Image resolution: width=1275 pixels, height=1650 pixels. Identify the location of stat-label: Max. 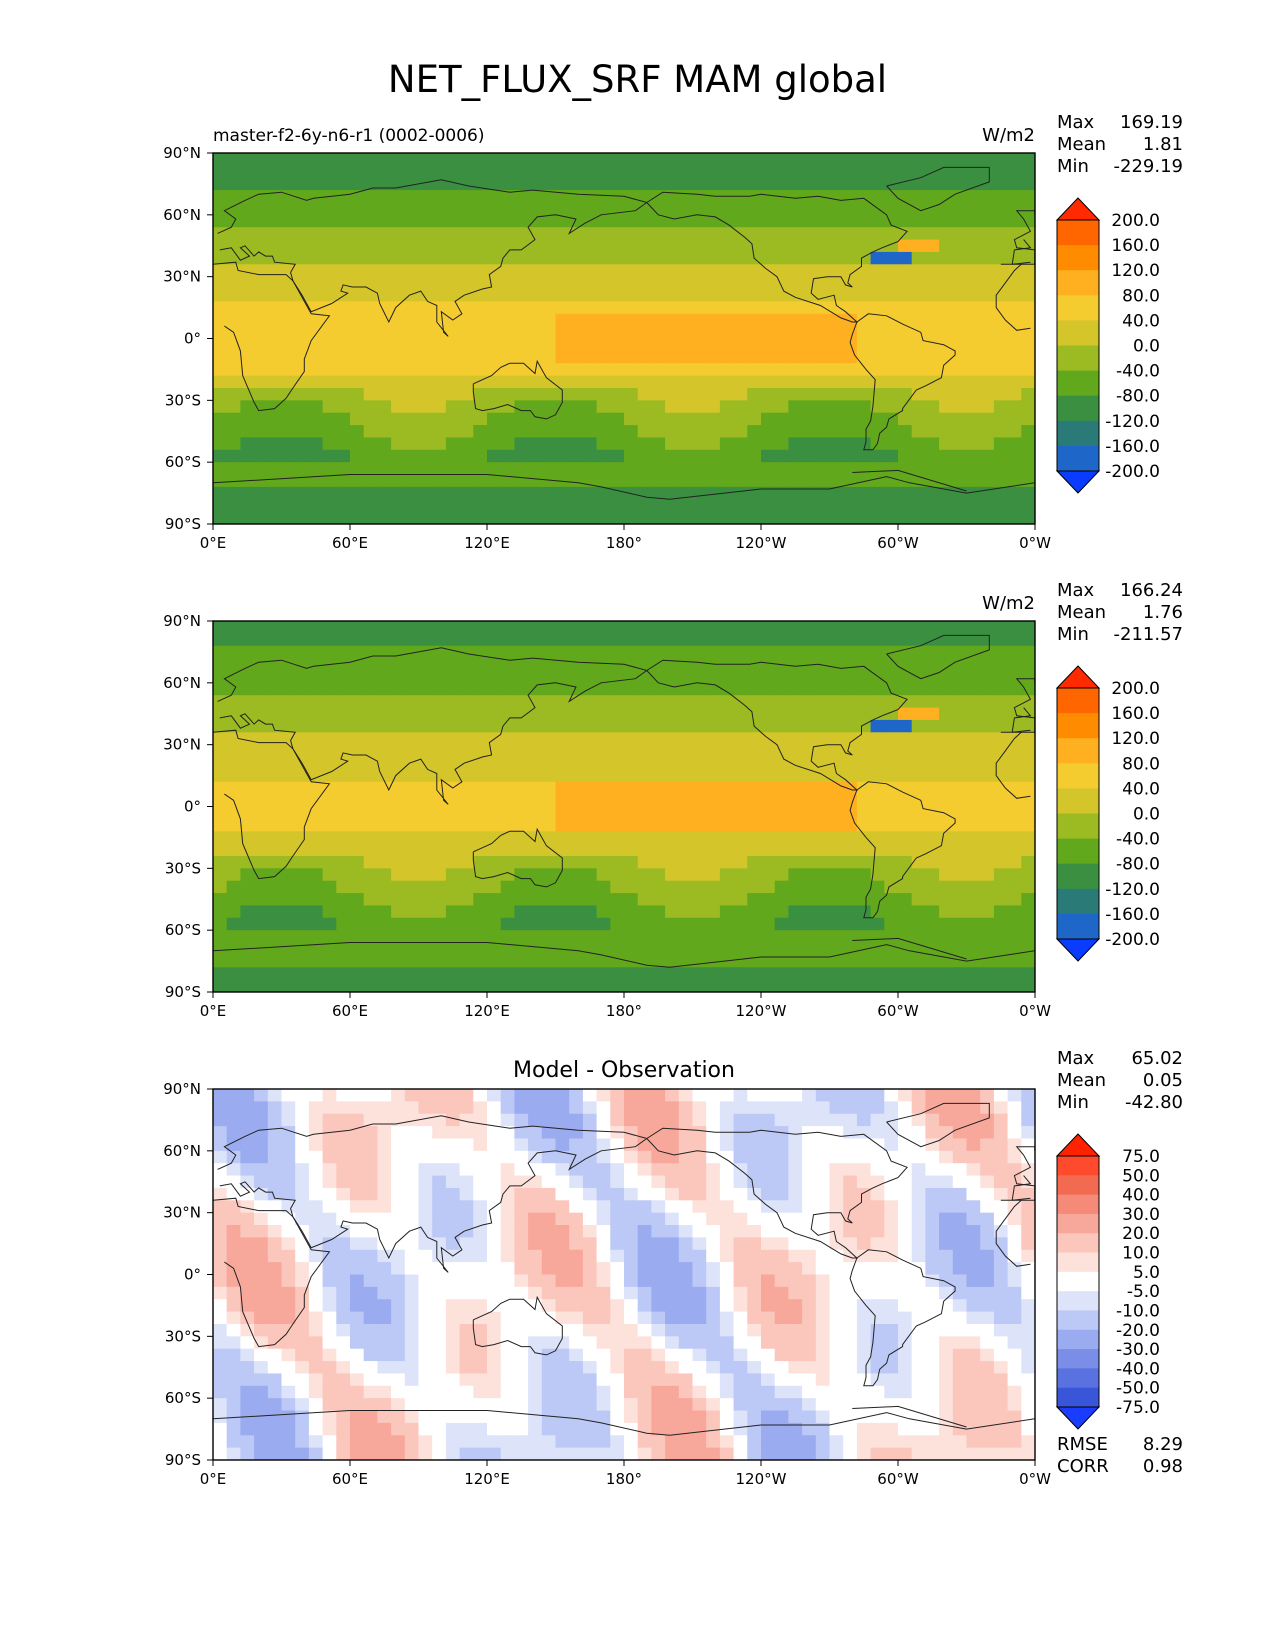
(1076, 122).